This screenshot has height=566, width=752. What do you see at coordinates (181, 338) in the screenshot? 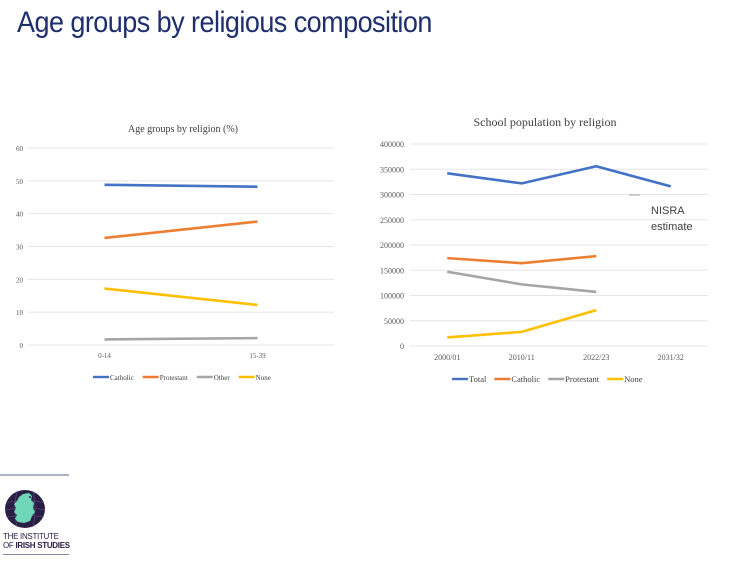
I see `series-line-other` at bounding box center [181, 338].